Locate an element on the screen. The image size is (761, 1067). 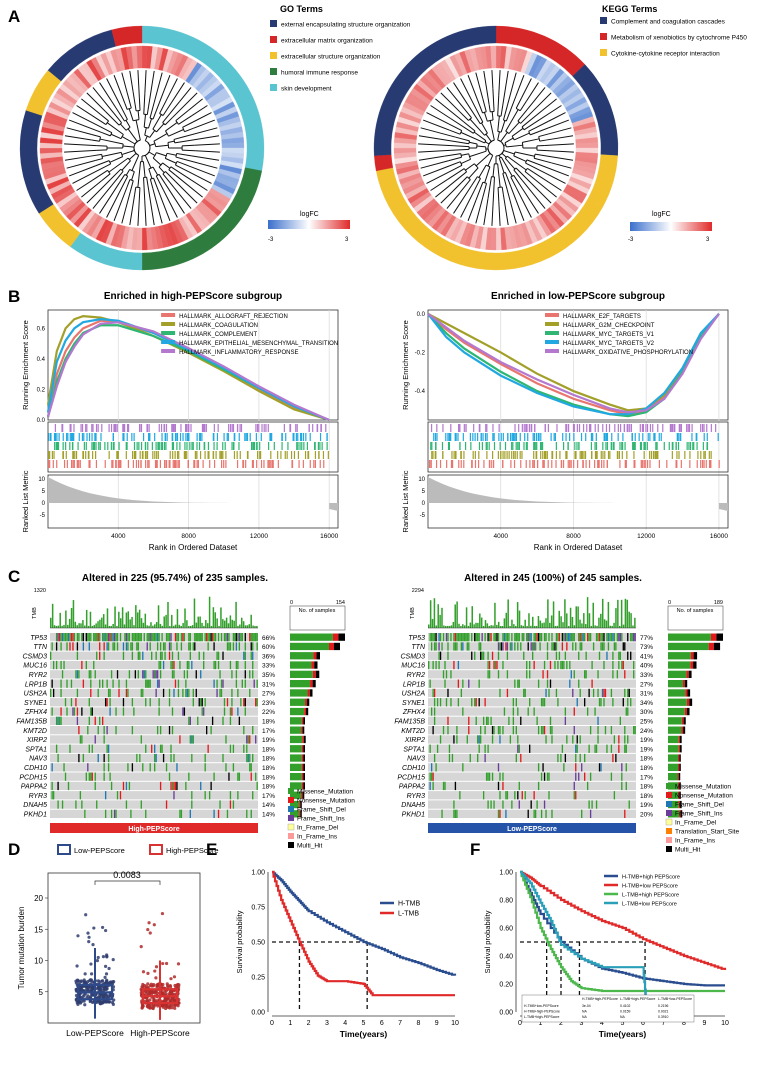
table-cell: NA is located at coordinates (584, 1017).